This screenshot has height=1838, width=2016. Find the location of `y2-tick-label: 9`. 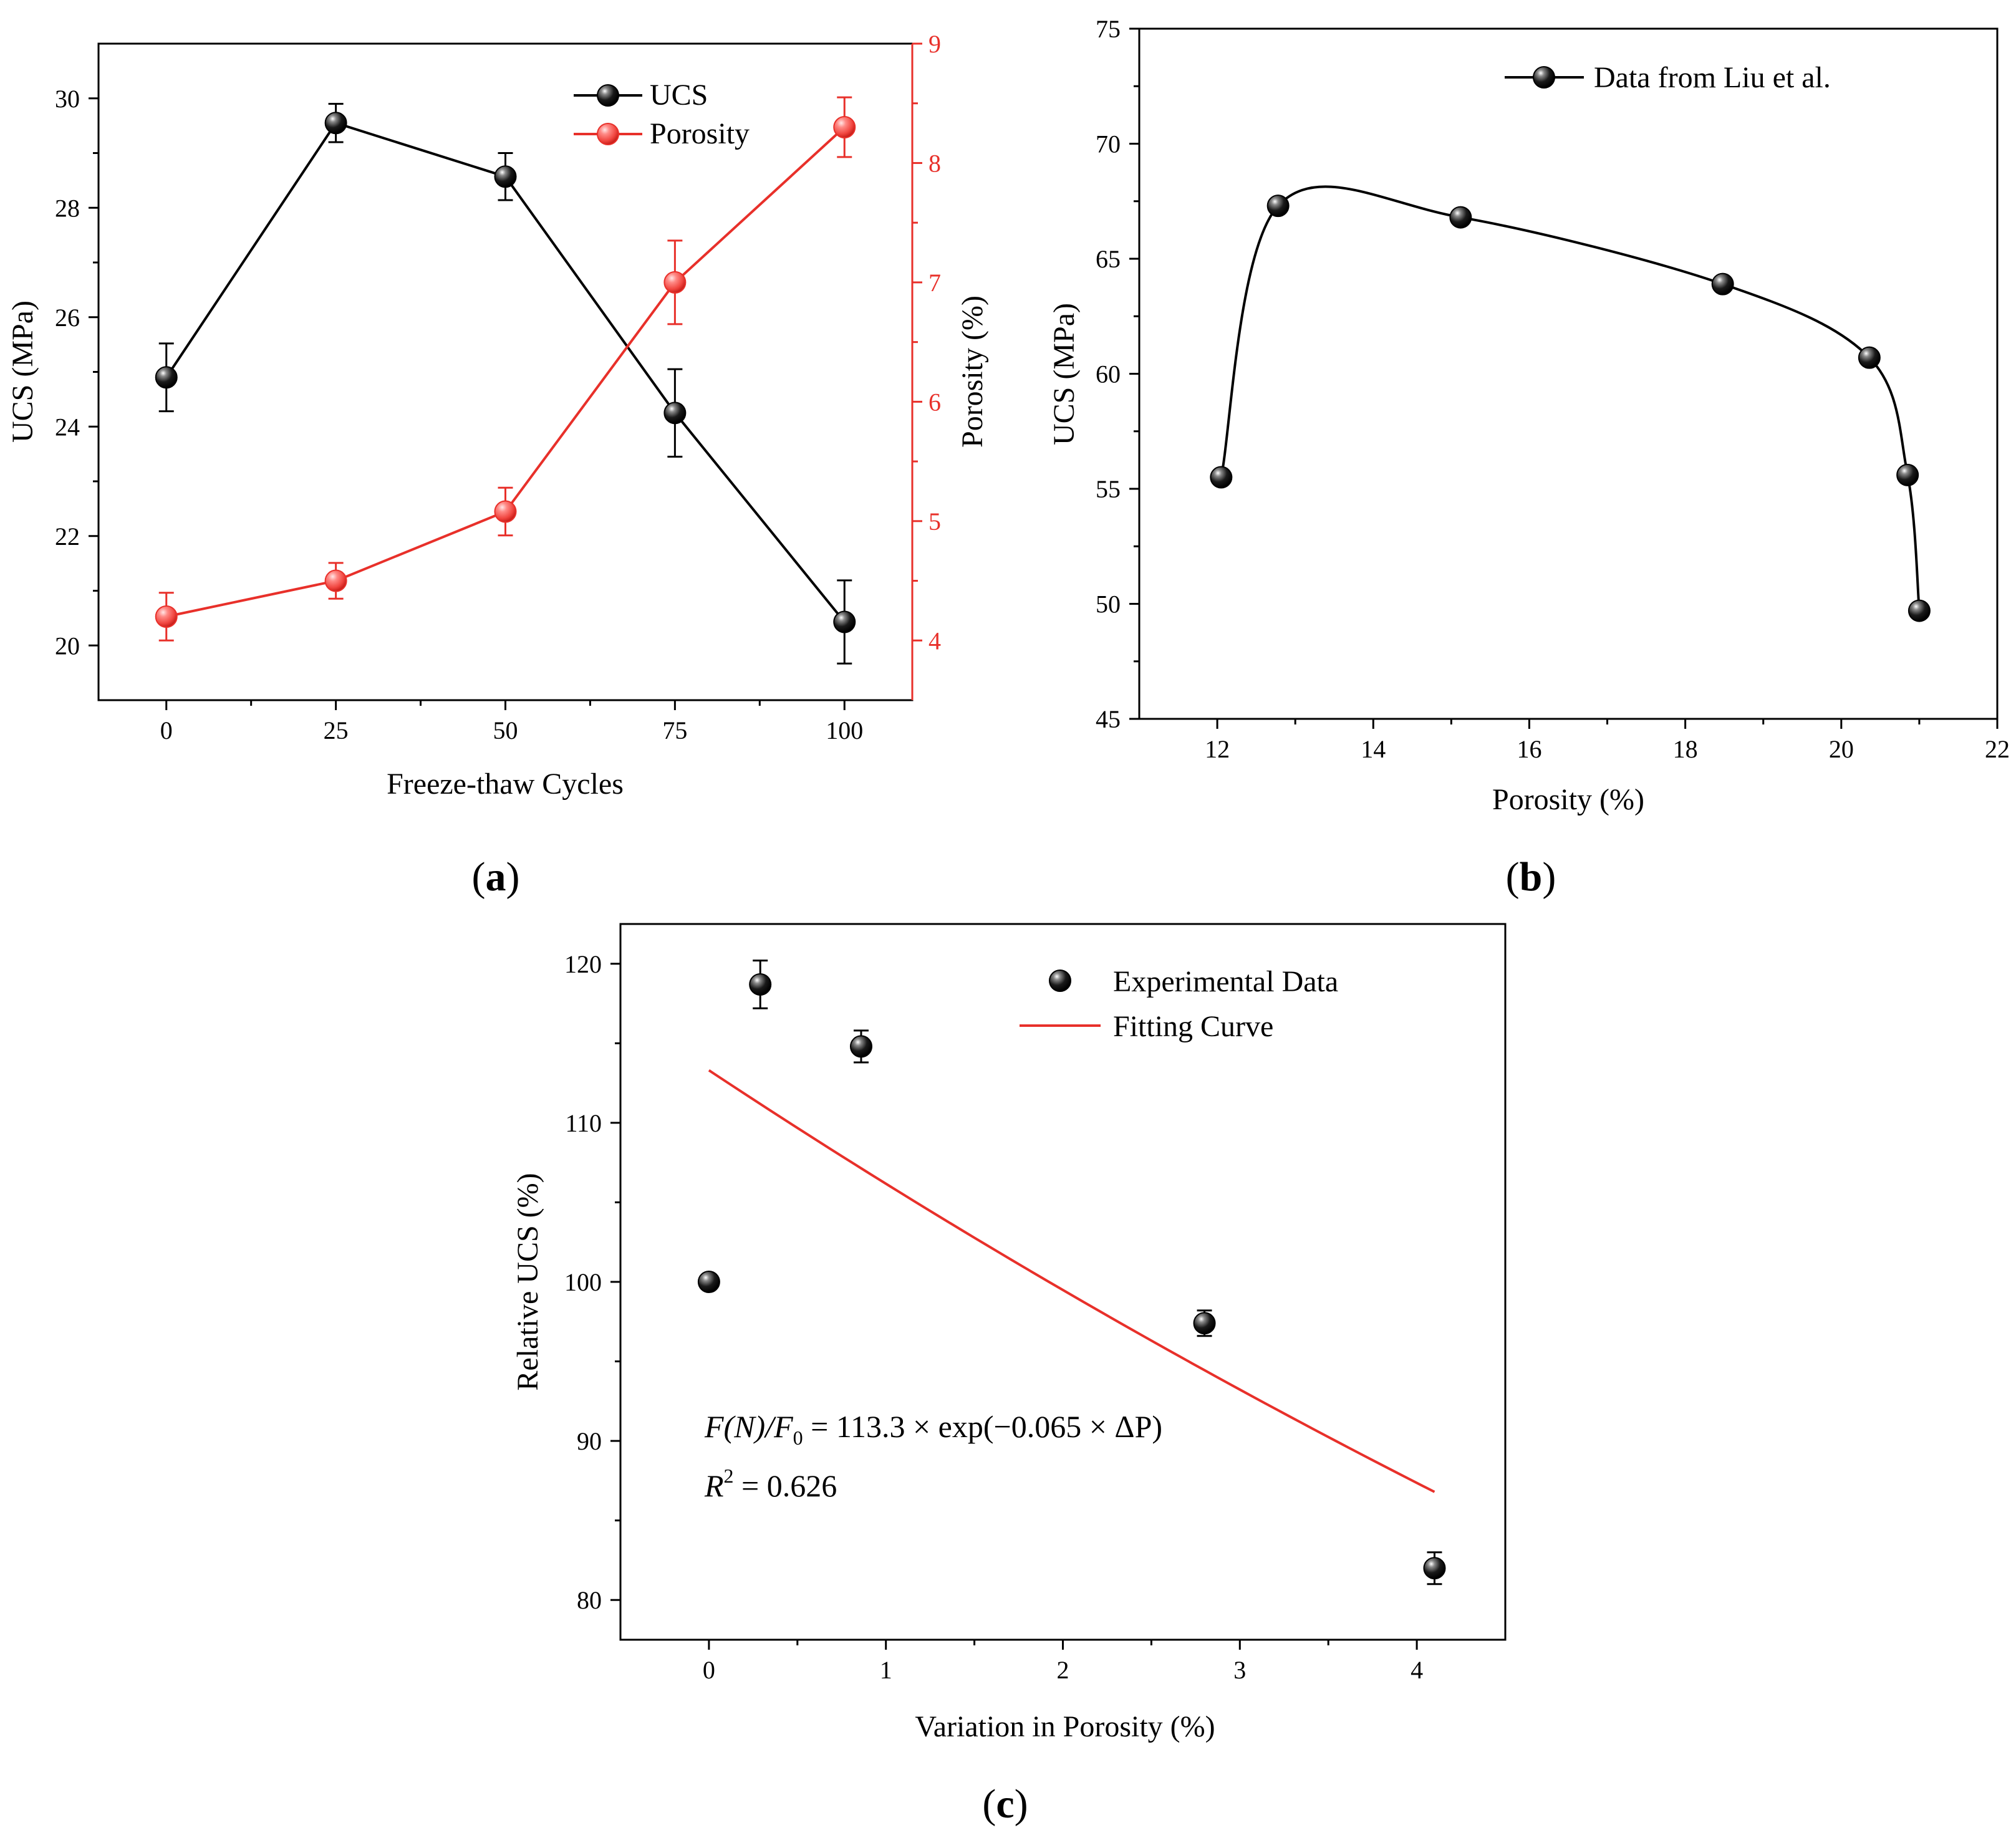

y2-tick-label: 9 is located at coordinates (934, 44).